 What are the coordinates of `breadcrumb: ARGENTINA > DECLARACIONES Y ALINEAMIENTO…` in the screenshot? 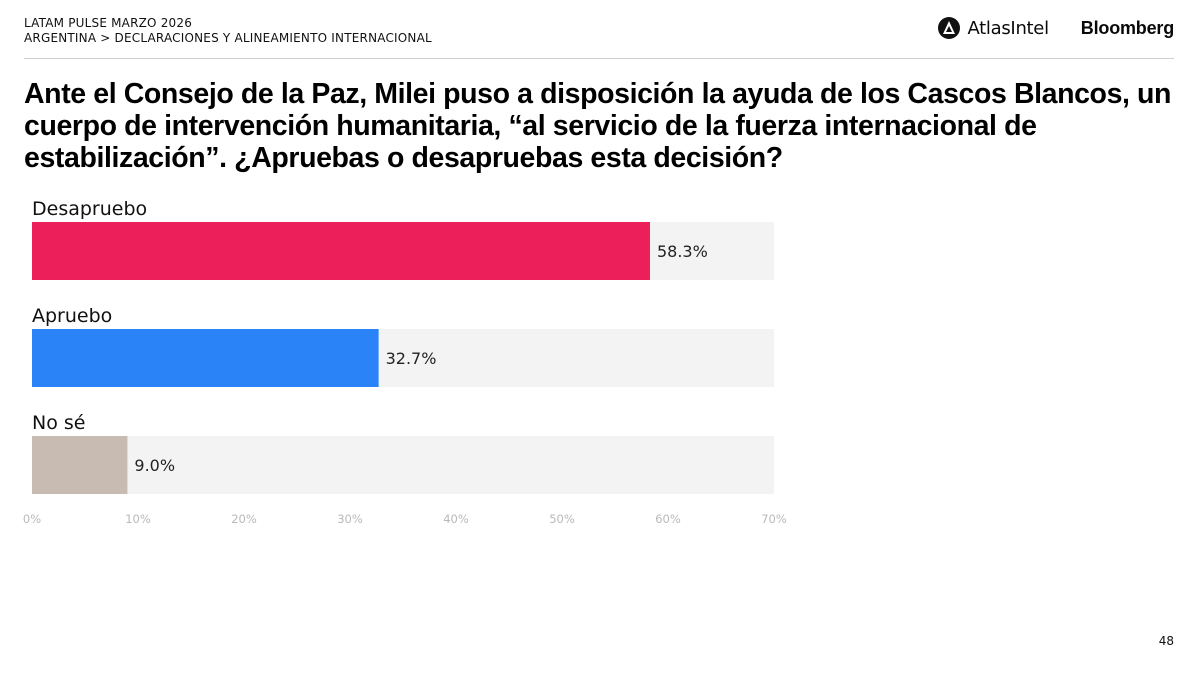 It's located at (228, 38).